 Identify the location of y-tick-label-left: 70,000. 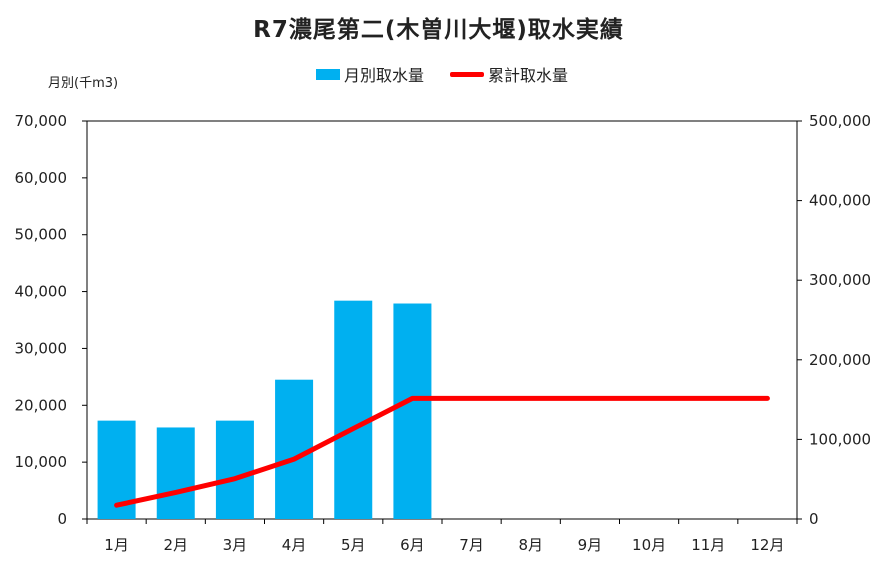
(41, 121).